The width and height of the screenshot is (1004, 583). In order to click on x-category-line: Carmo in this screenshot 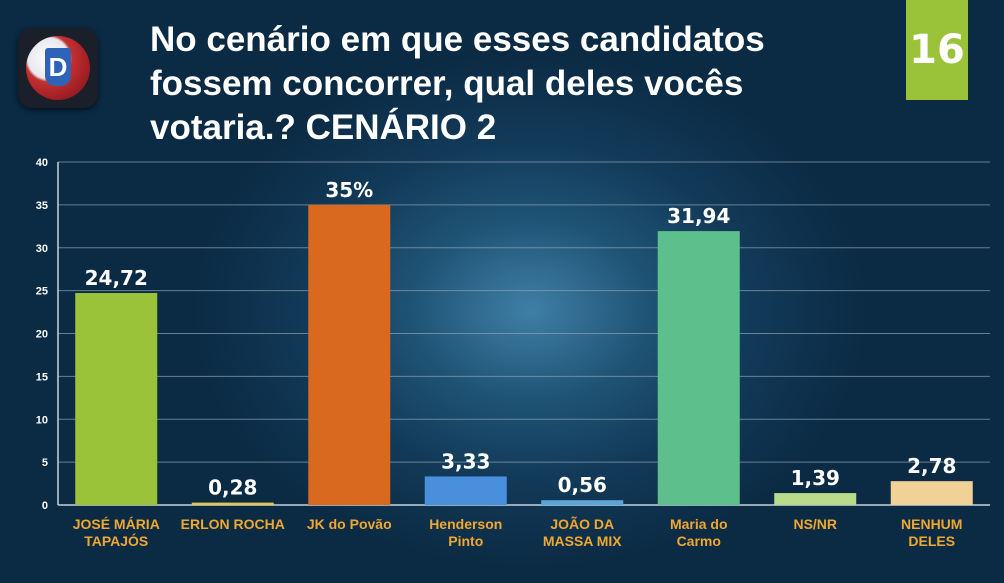, I will do `click(699, 541)`.